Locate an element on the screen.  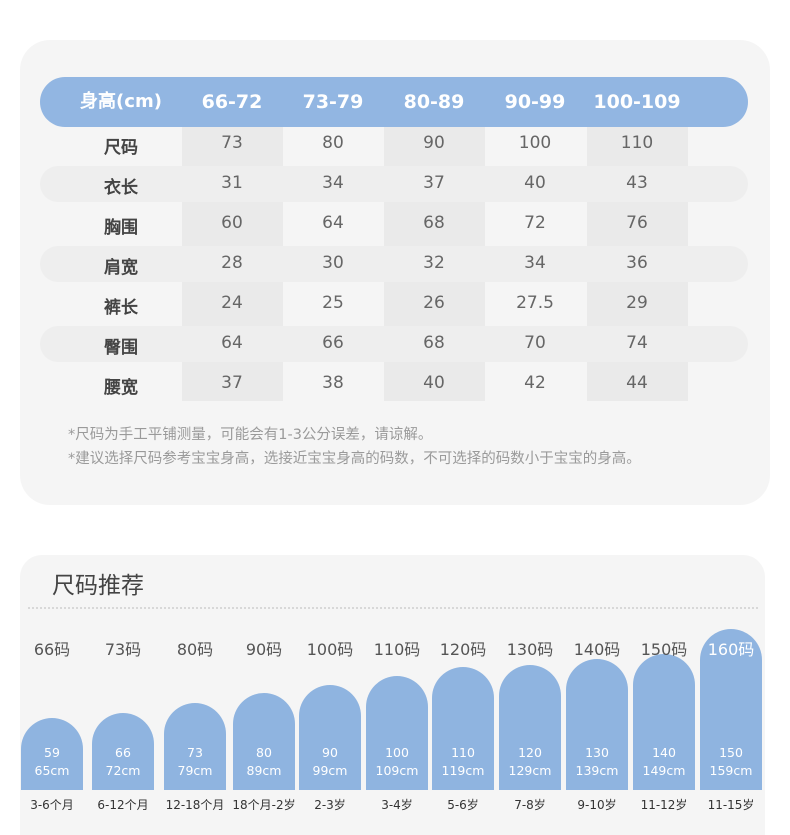
size-label: 73码 is located at coordinates (123, 649).